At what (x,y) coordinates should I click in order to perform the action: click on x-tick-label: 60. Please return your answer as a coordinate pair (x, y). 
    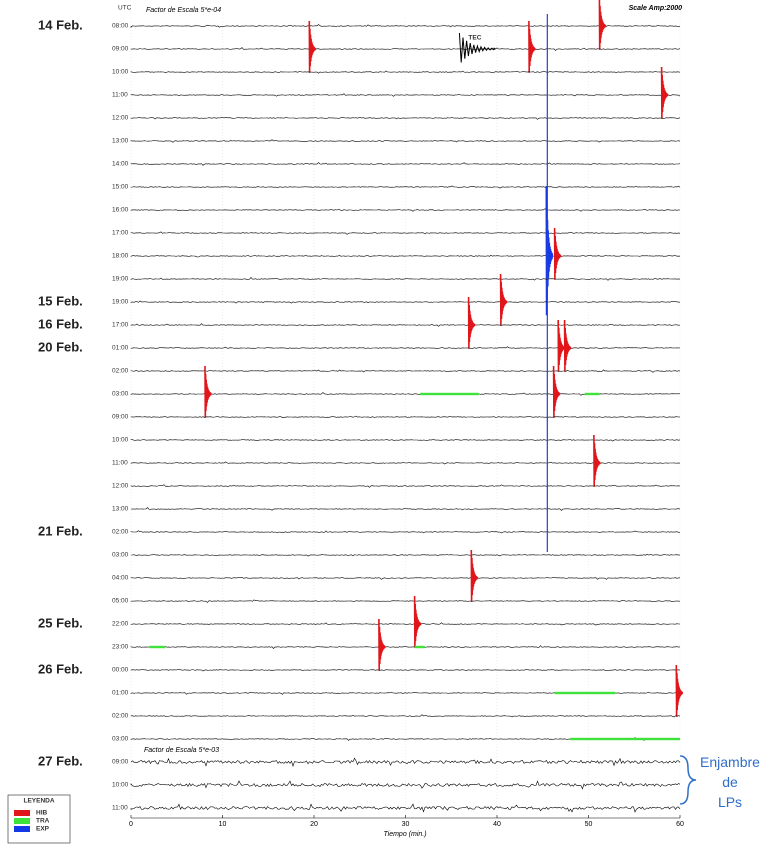
    Looking at the image, I should click on (680, 824).